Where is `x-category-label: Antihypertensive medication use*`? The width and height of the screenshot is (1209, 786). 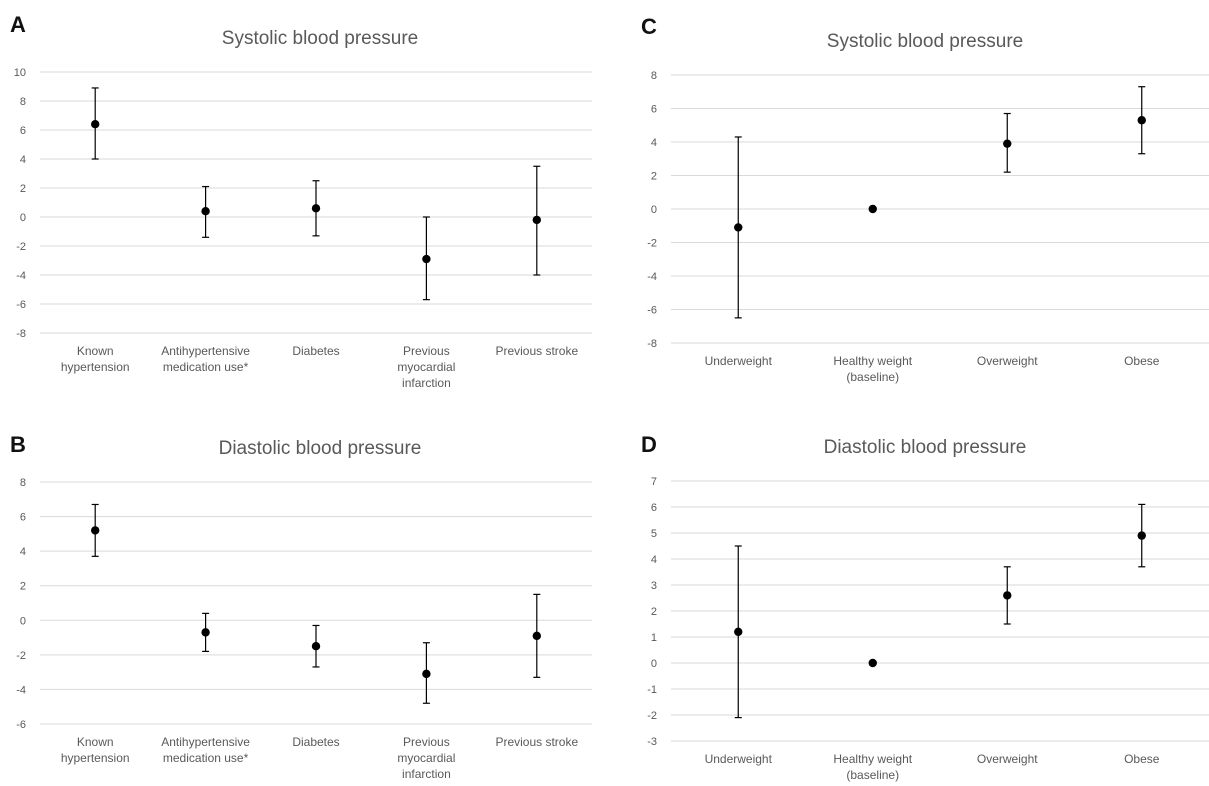
x-category-label: Antihypertensive medication use* is located at coordinates (205, 750).